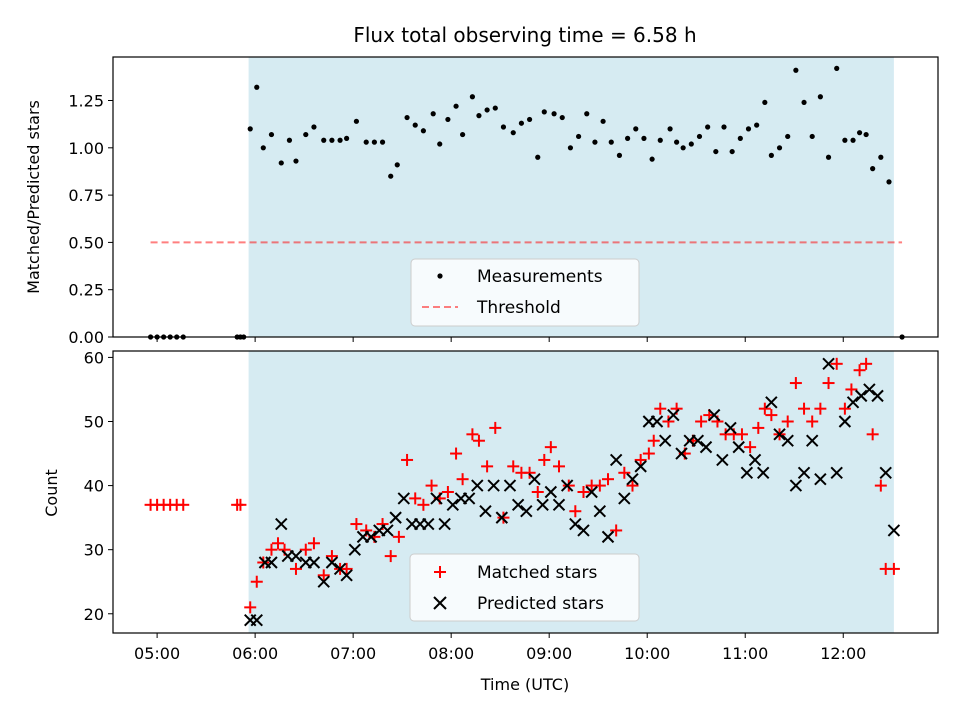  I want to click on bottom-legend: Matched stars Predicted stars, so click(524, 587).